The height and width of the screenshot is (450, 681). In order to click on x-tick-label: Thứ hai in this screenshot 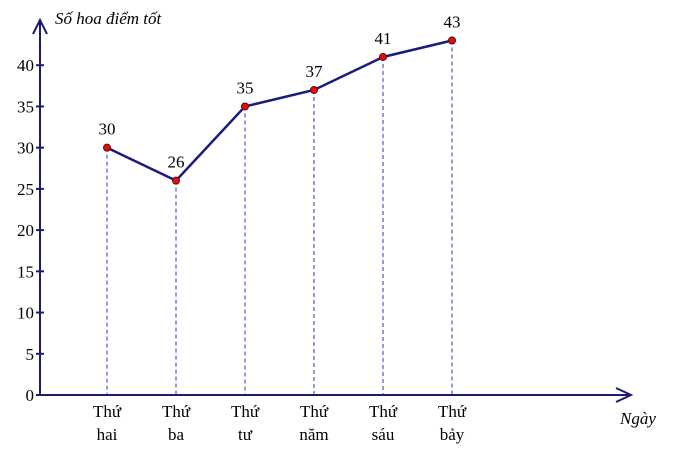, I will do `click(107, 423)`.